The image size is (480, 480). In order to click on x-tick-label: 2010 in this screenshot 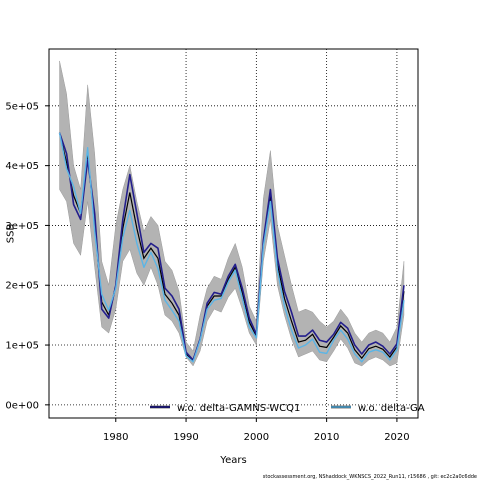, I will do `click(326, 437)`.